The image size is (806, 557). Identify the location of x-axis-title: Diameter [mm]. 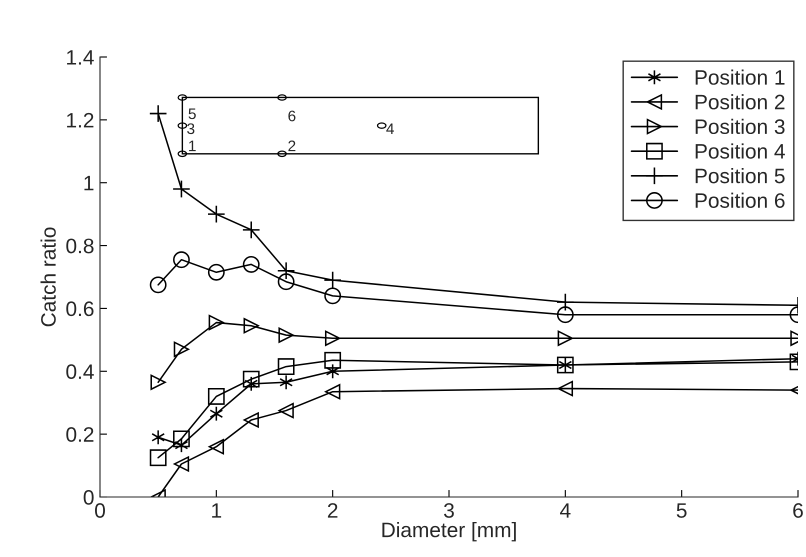
(449, 532).